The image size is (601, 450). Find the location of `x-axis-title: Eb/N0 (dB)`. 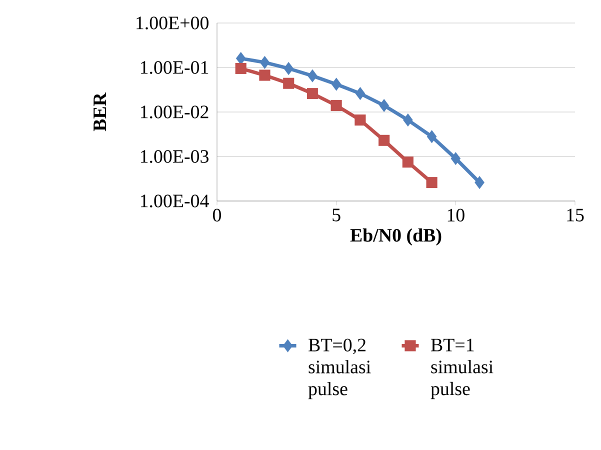

x-axis-title: Eb/N0 (dB) is located at coordinates (396, 237).